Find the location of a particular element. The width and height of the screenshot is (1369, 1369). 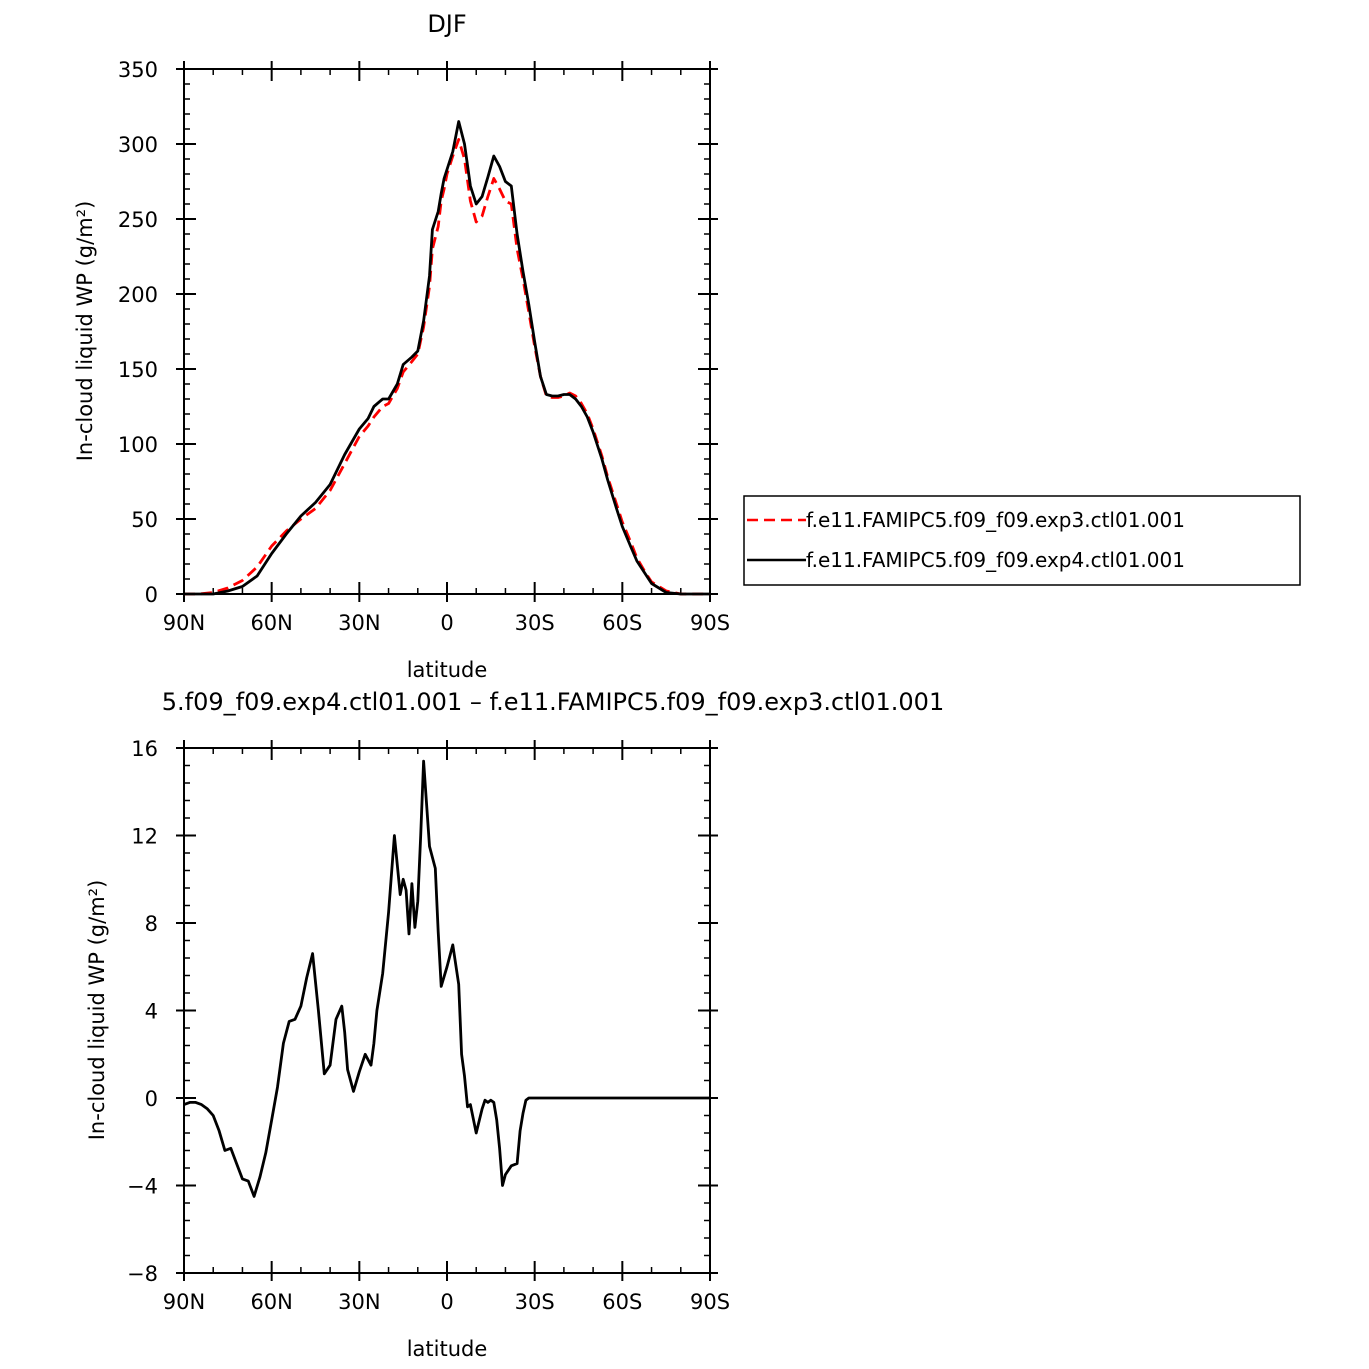

y-tick-label: 300 is located at coordinates (138, 145).